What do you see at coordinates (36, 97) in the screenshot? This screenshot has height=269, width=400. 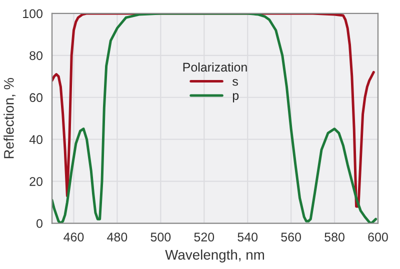 I see `y-tick-label: 60` at bounding box center [36, 97].